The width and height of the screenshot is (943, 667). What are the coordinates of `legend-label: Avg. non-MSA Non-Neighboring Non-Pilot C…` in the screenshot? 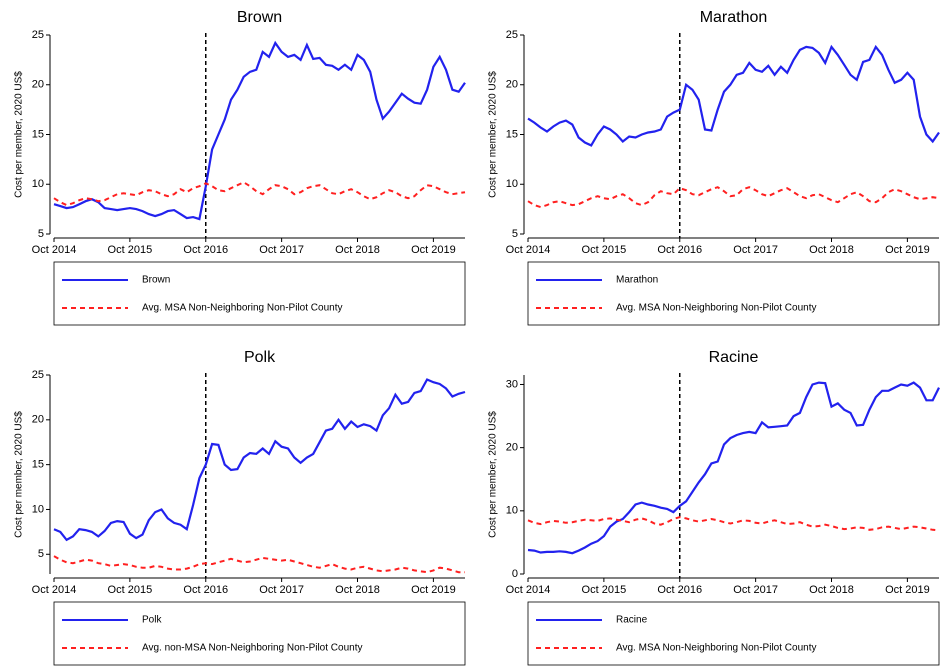 It's located at (252, 648).